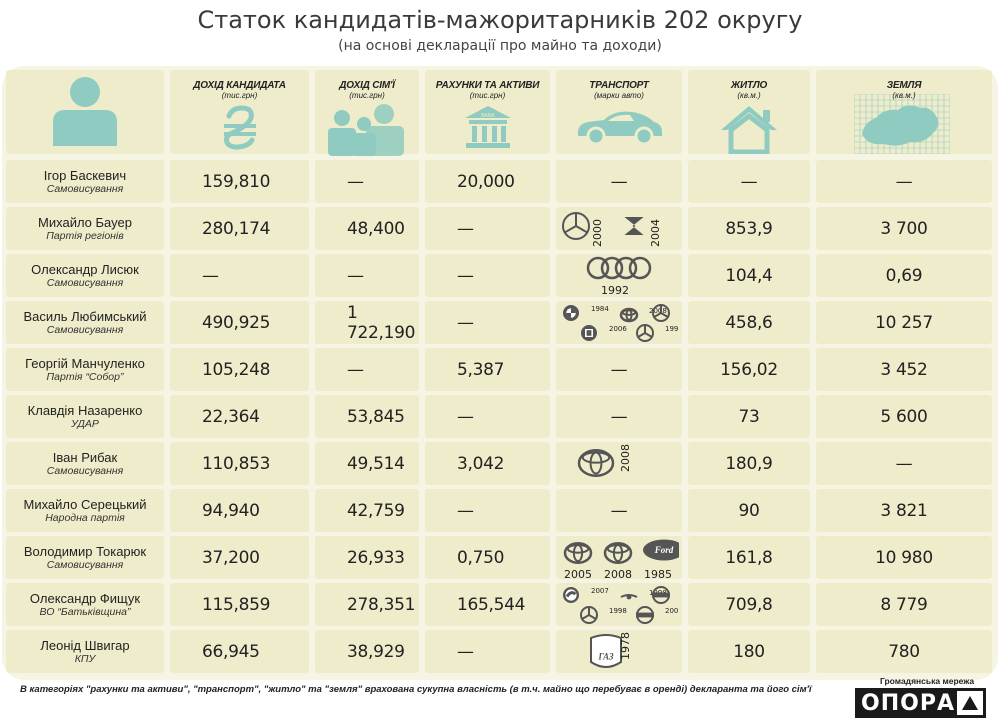 Image resolution: width=1000 pixels, height=723 pixels. Describe the element at coordinates (85, 283) in the screenshot. I see `candidate-party: Самовисування` at that location.